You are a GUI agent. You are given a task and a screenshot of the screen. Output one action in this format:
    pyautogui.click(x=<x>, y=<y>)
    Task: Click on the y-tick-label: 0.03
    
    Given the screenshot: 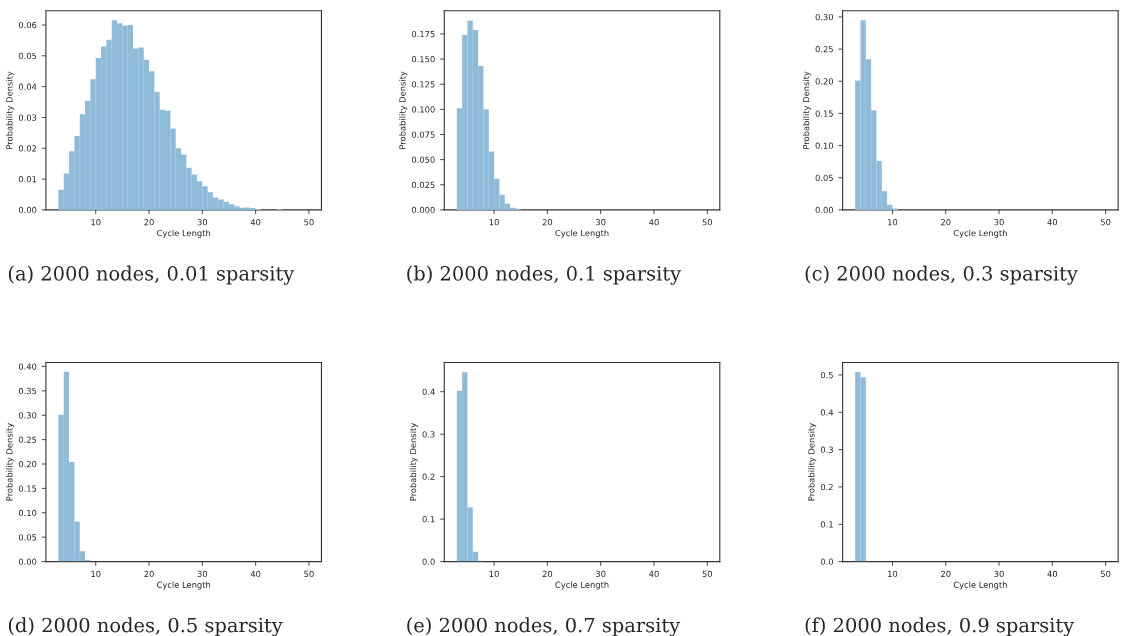 What is the action you would take?
    pyautogui.click(x=27, y=117)
    